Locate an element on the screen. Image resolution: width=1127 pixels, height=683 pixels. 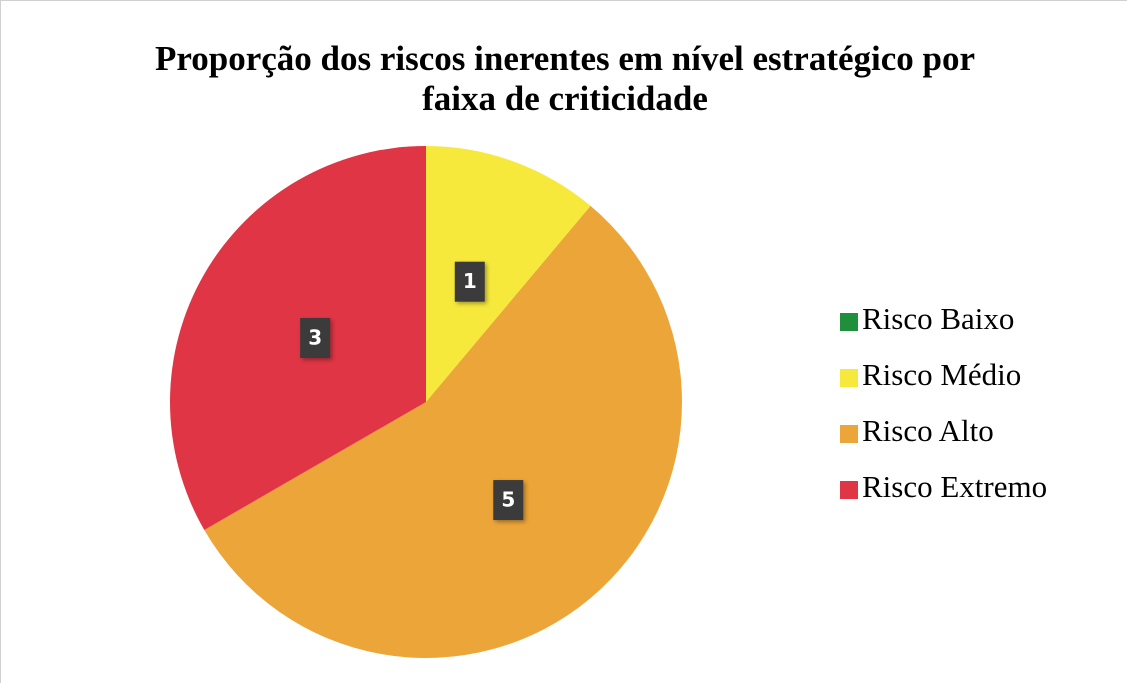
legend-label: Risco Extremo is located at coordinates (954, 486).